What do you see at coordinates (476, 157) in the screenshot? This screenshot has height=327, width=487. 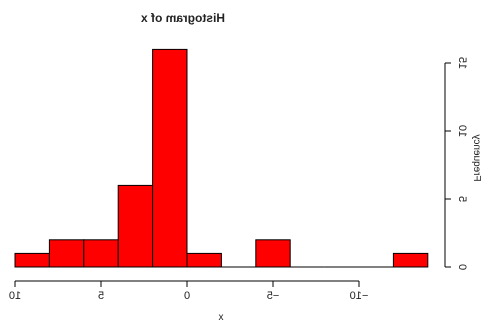 I see `y-axis-label: Frequency` at bounding box center [476, 157].